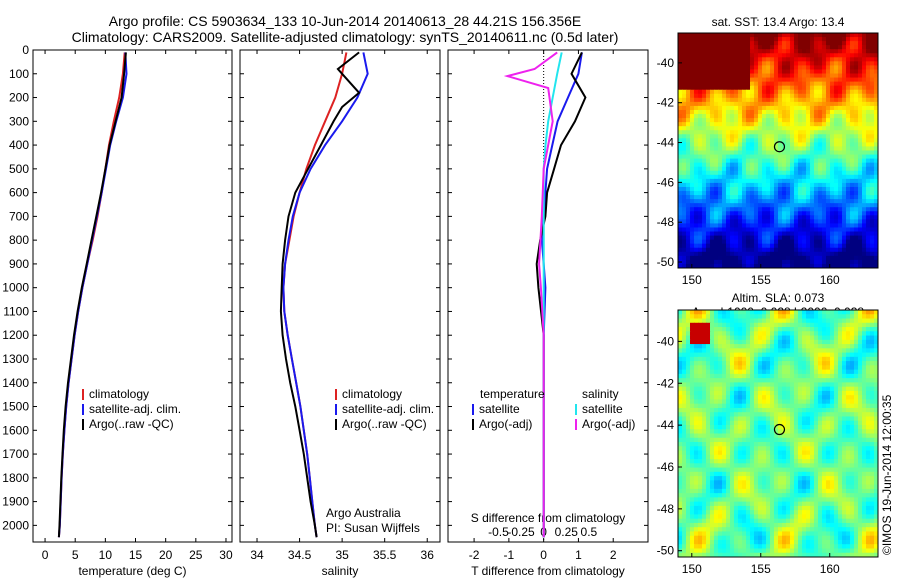 The image size is (900, 580). What do you see at coordinates (45, 555) in the screenshot?
I see `x-tick-label: 0` at bounding box center [45, 555].